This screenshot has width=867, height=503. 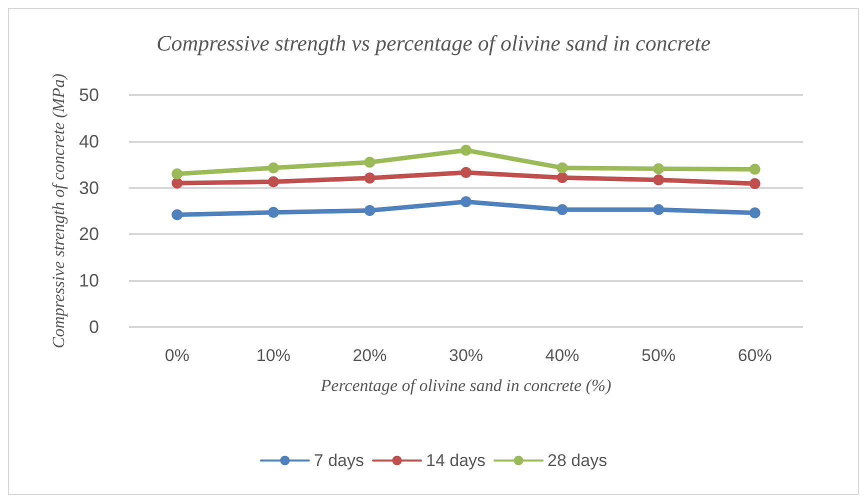 What do you see at coordinates (88, 188) in the screenshot?
I see `y-tick-label: 30` at bounding box center [88, 188].